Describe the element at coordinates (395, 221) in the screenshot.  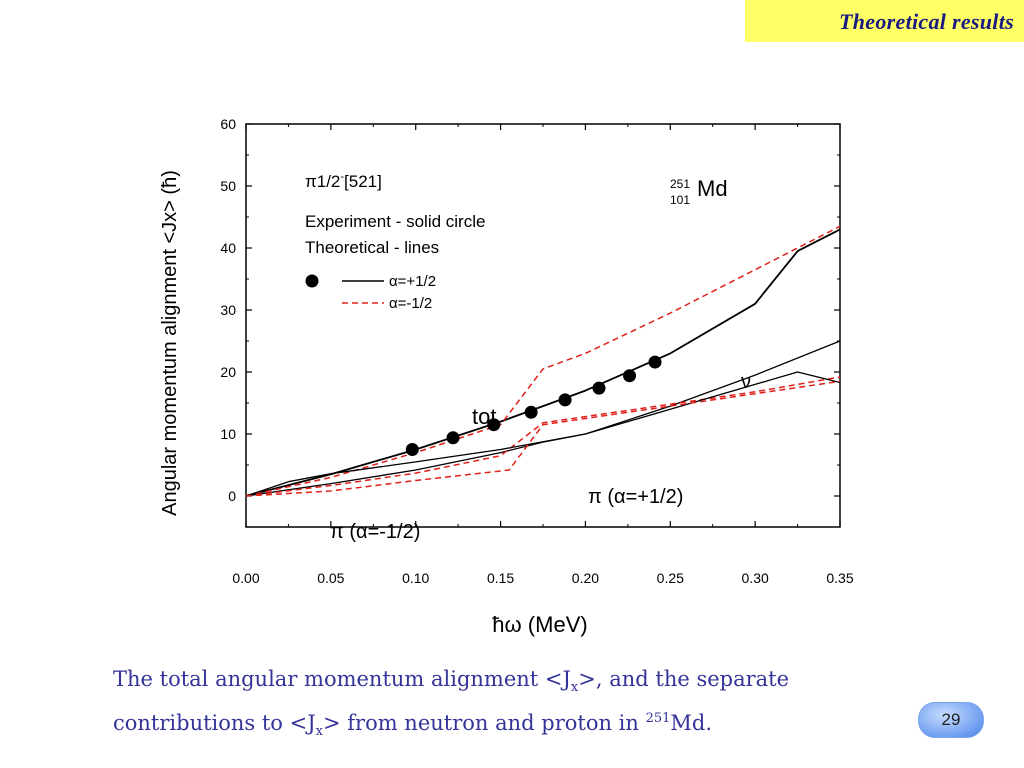
I see `legend-experiment: Experiment - solid circle` at that location.